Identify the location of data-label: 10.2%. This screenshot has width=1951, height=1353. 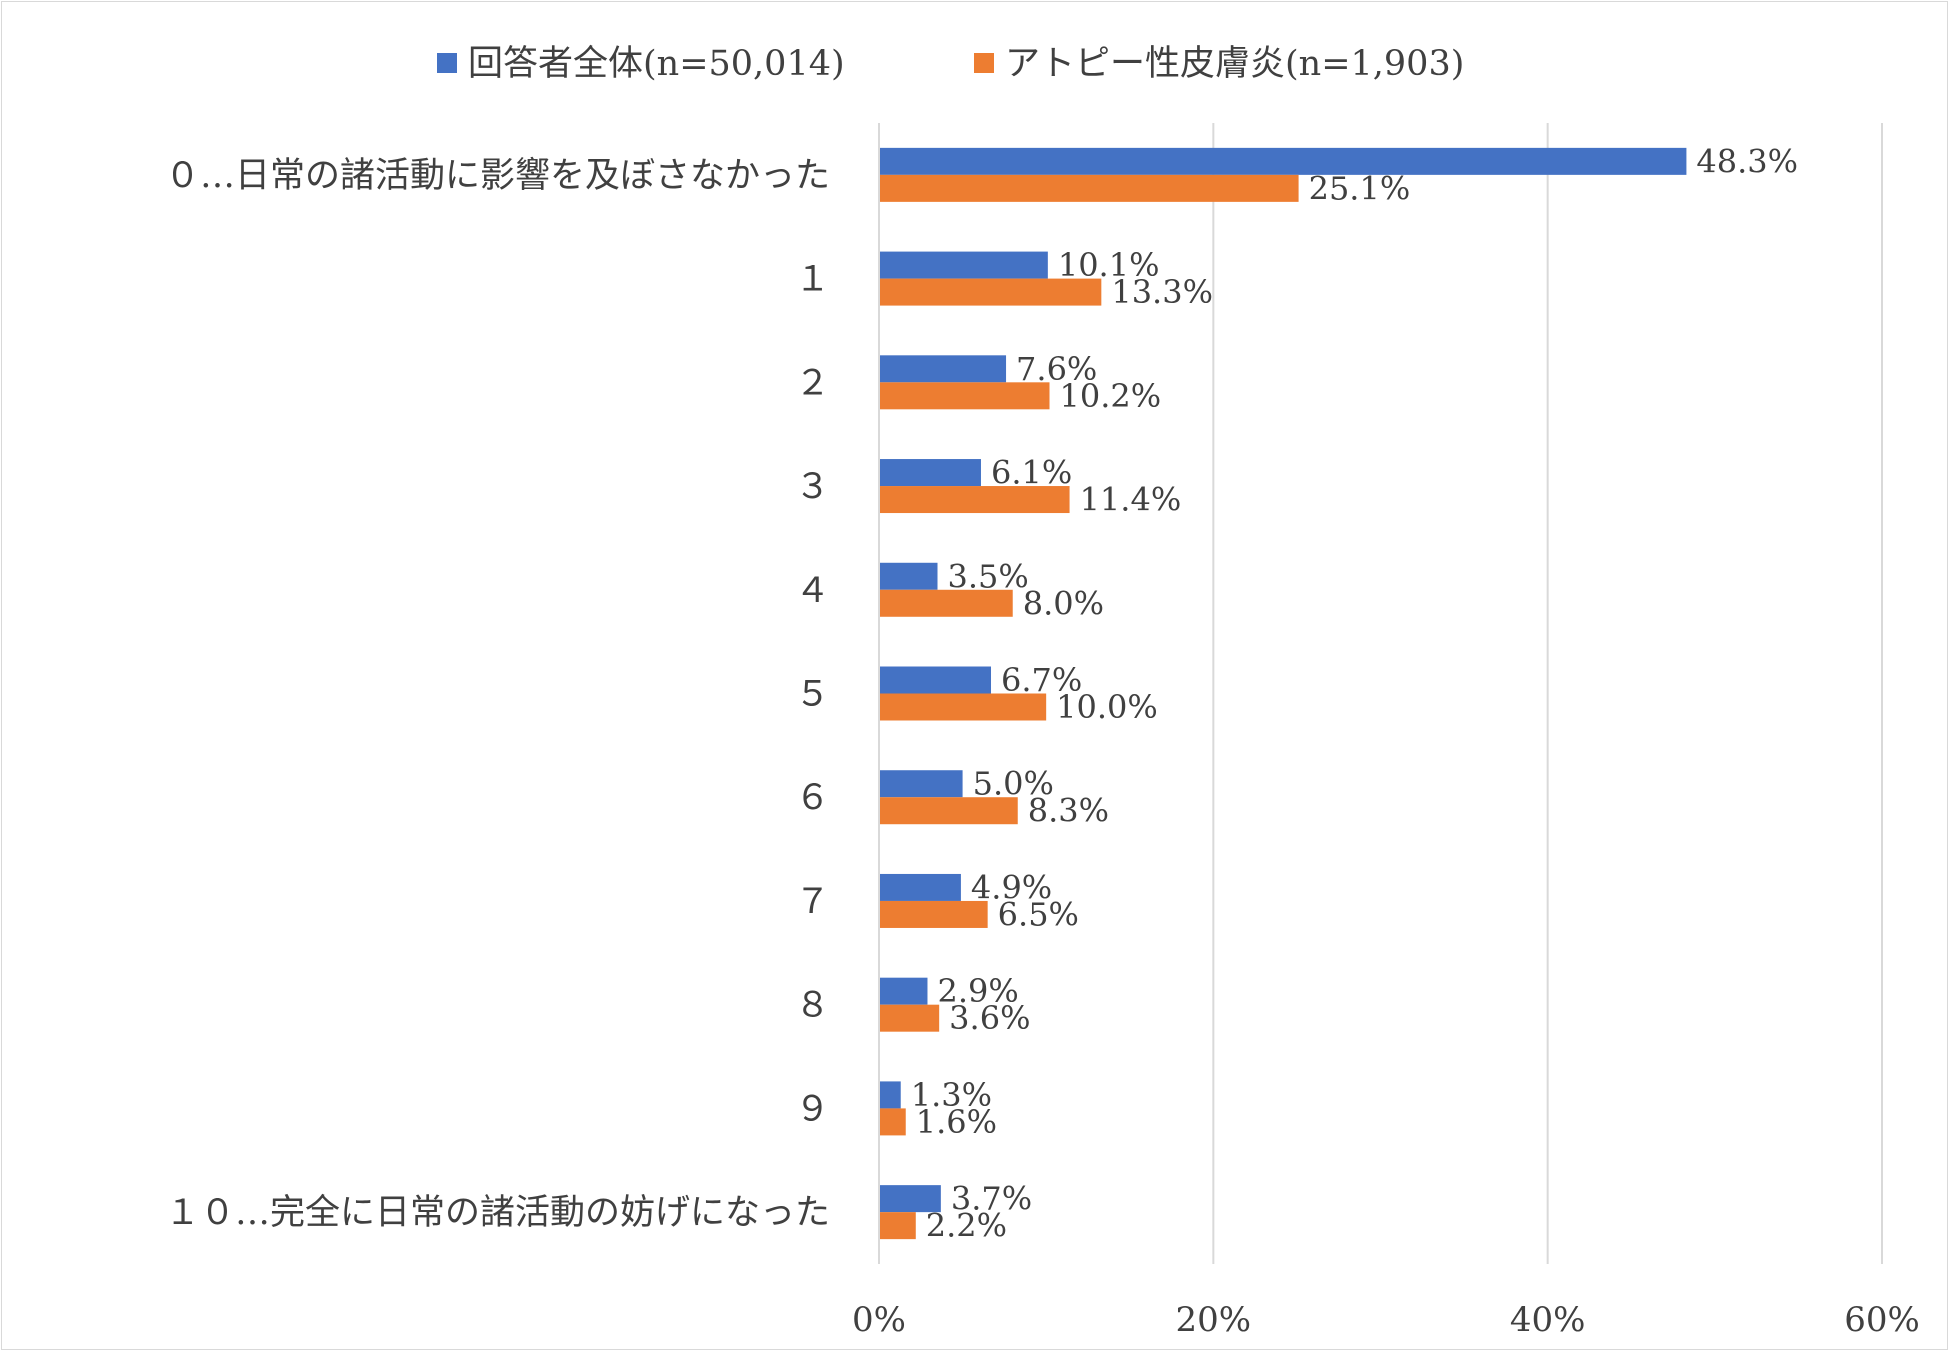
(1111, 396).